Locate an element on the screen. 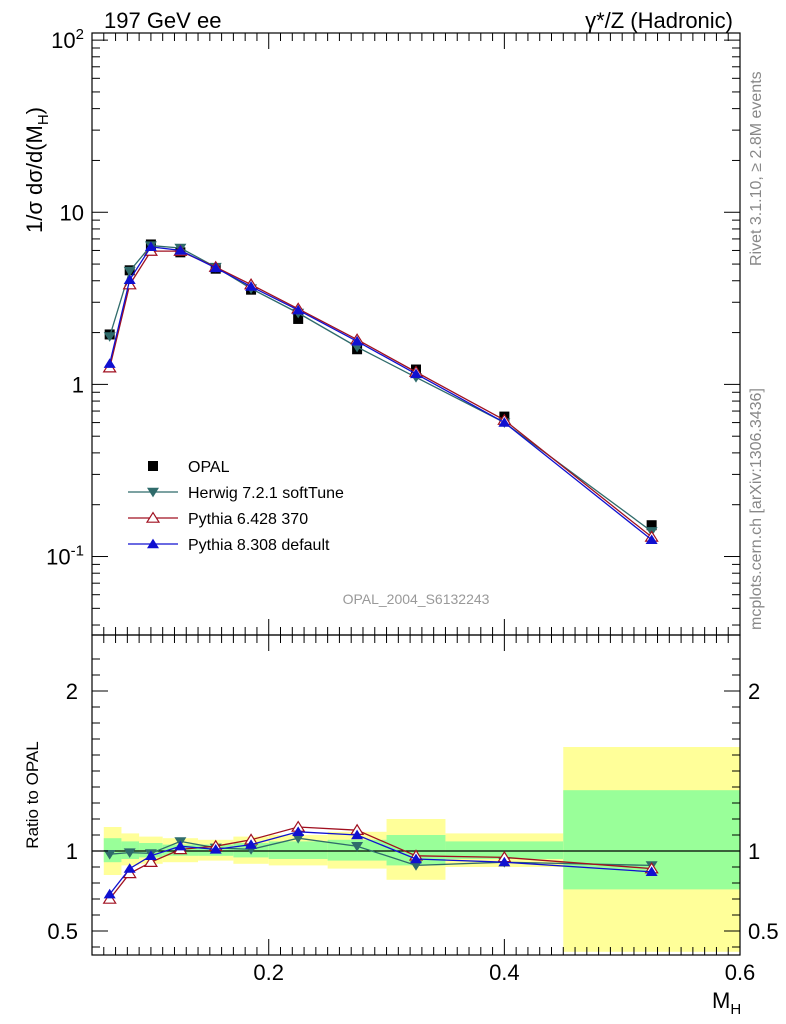 This screenshot has width=786, height=1024. header-left-title: 197 GeV ee is located at coordinates (162, 20).